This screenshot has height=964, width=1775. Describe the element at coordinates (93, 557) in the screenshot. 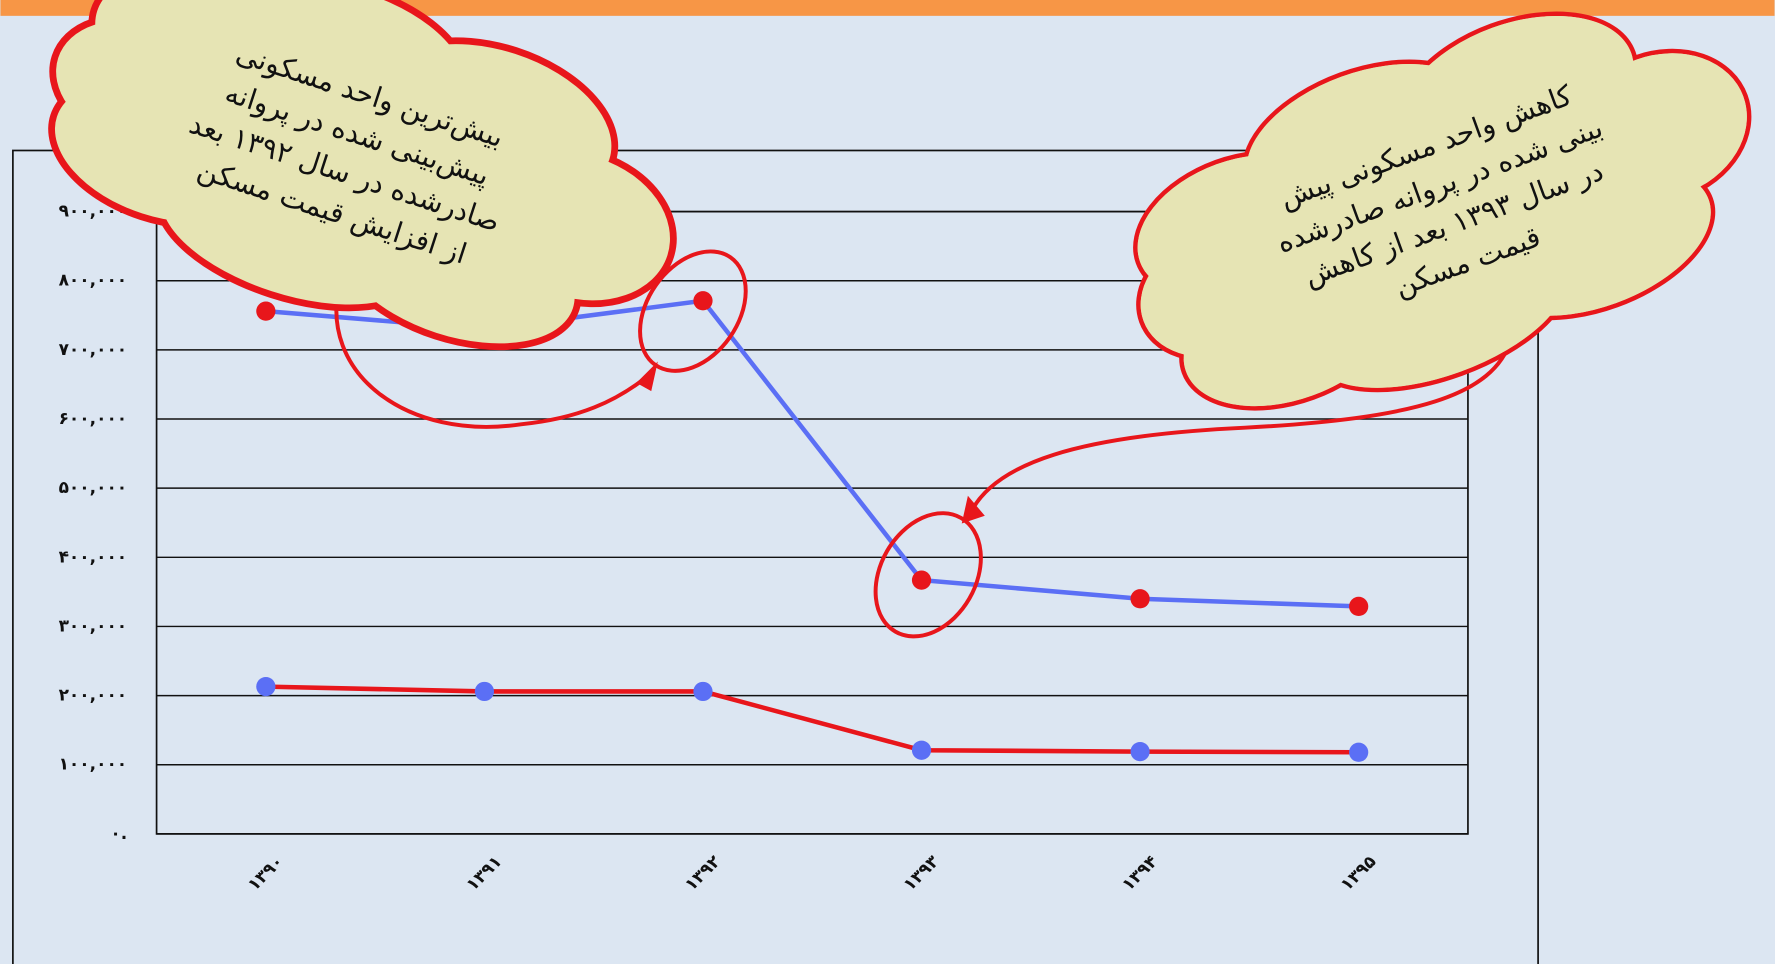

I see `y-tick-label: ۴۰۰,۰۰۰` at that location.